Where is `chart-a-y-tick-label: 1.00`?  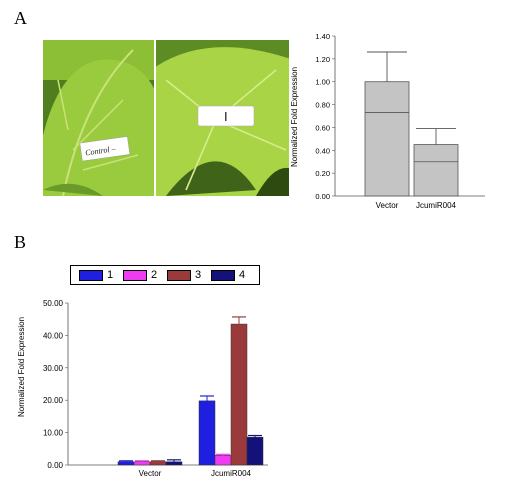
chart-a-y-tick-label: 1.00 is located at coordinates (322, 82).